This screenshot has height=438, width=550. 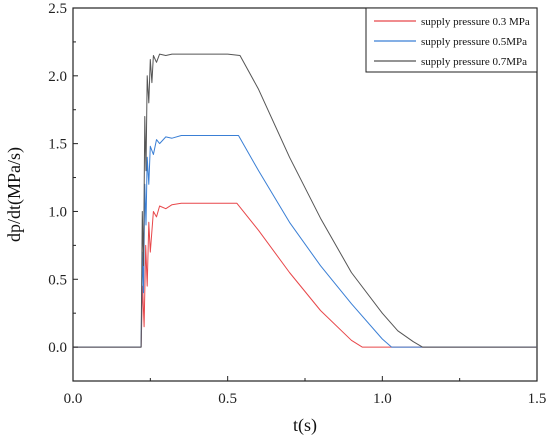 I want to click on x-axis: 0.0 0.5 1.0 1.5, so click(x=305, y=391).